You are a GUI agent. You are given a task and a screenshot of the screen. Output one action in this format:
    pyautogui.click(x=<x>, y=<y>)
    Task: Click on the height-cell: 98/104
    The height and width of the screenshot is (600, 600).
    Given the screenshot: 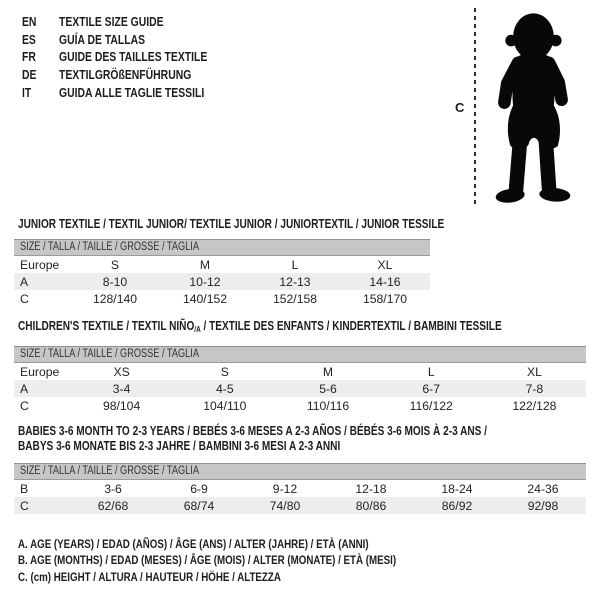 What is the action you would take?
    pyautogui.click(x=121, y=405)
    